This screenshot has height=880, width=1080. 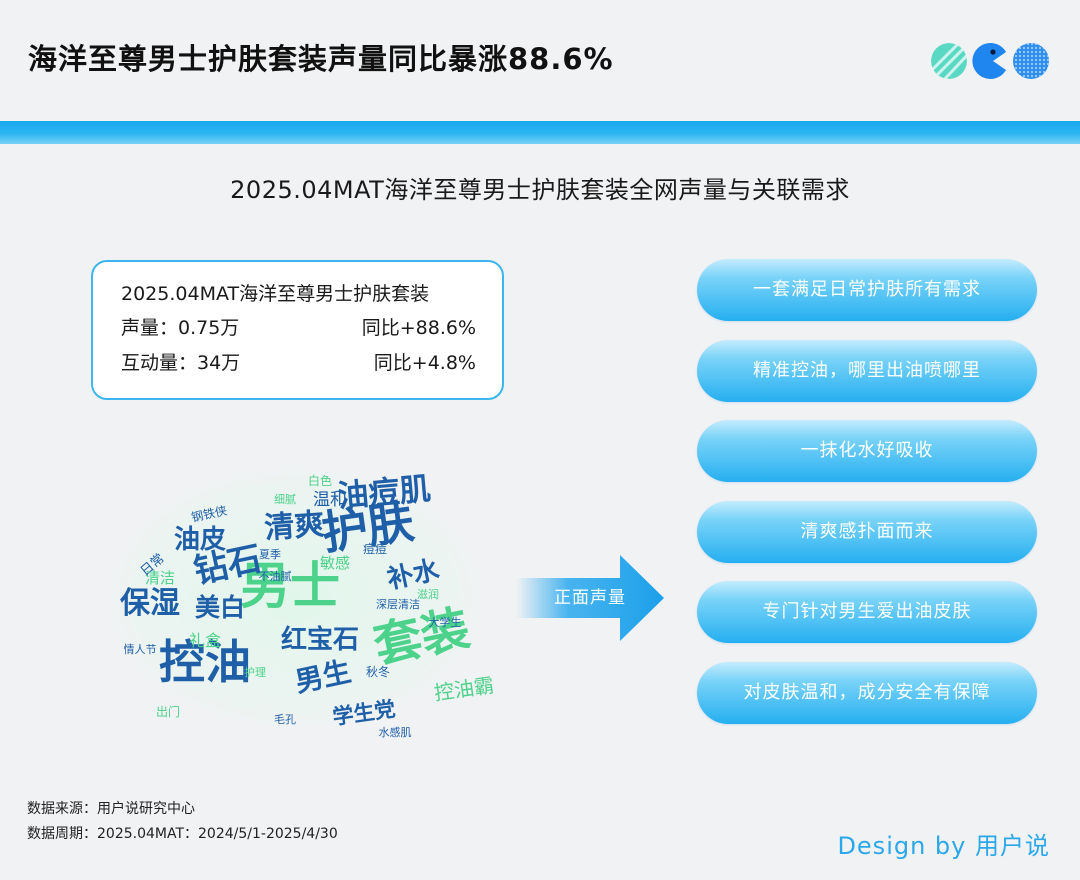 What do you see at coordinates (168, 711) in the screenshot?
I see `cloud-word: 出门` at bounding box center [168, 711].